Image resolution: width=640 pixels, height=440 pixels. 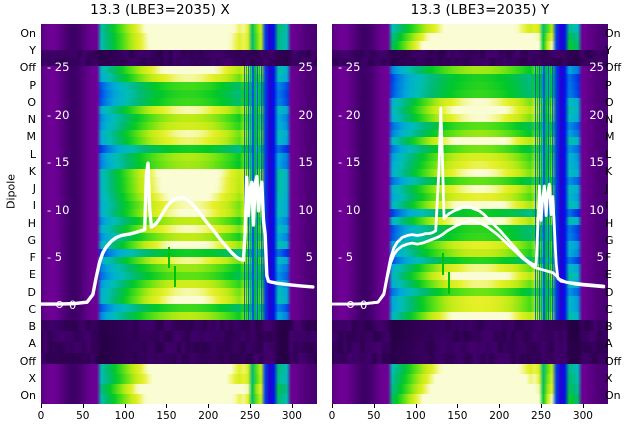 I want to click on panel-y-title: 13.3 (LBE3=2035) Y, so click(x=480, y=10).